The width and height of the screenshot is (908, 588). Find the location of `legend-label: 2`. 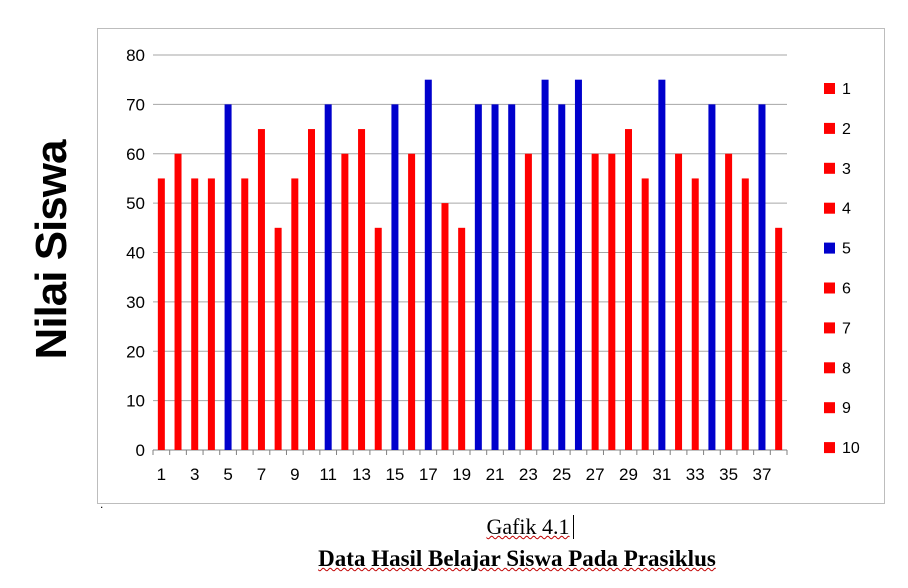

legend-label: 2 is located at coordinates (846, 129).